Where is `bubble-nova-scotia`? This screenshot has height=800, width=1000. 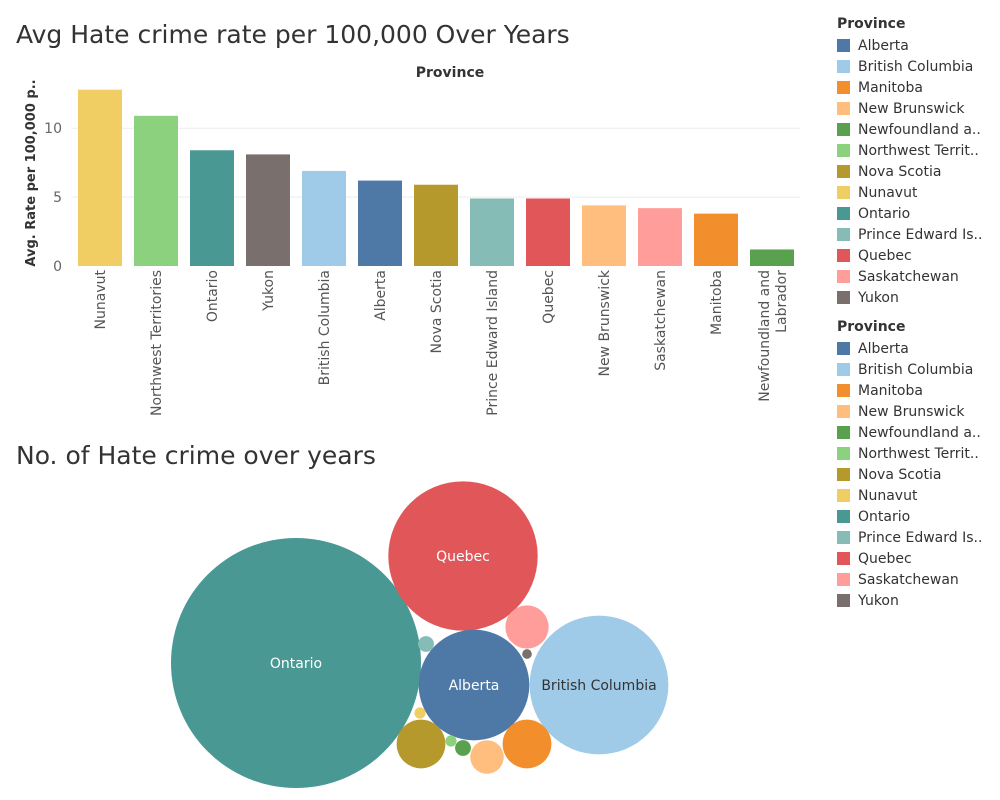
bubble-nova-scotia is located at coordinates (421, 744).